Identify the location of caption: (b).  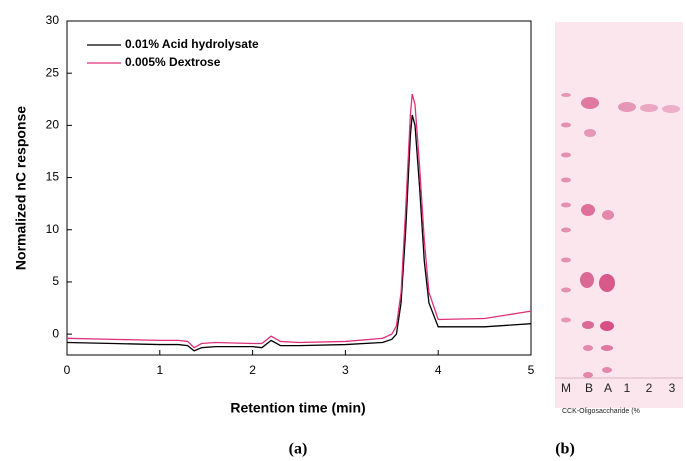
(565, 449).